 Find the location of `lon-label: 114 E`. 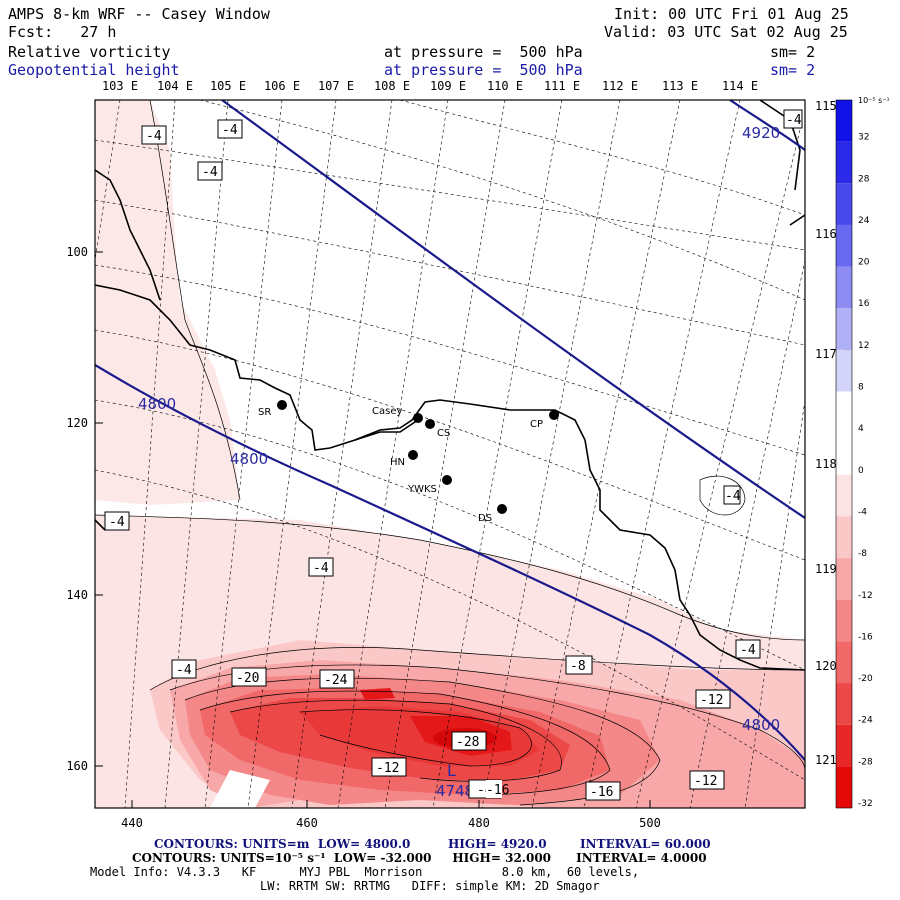

lon-label: 114 E is located at coordinates (740, 86).